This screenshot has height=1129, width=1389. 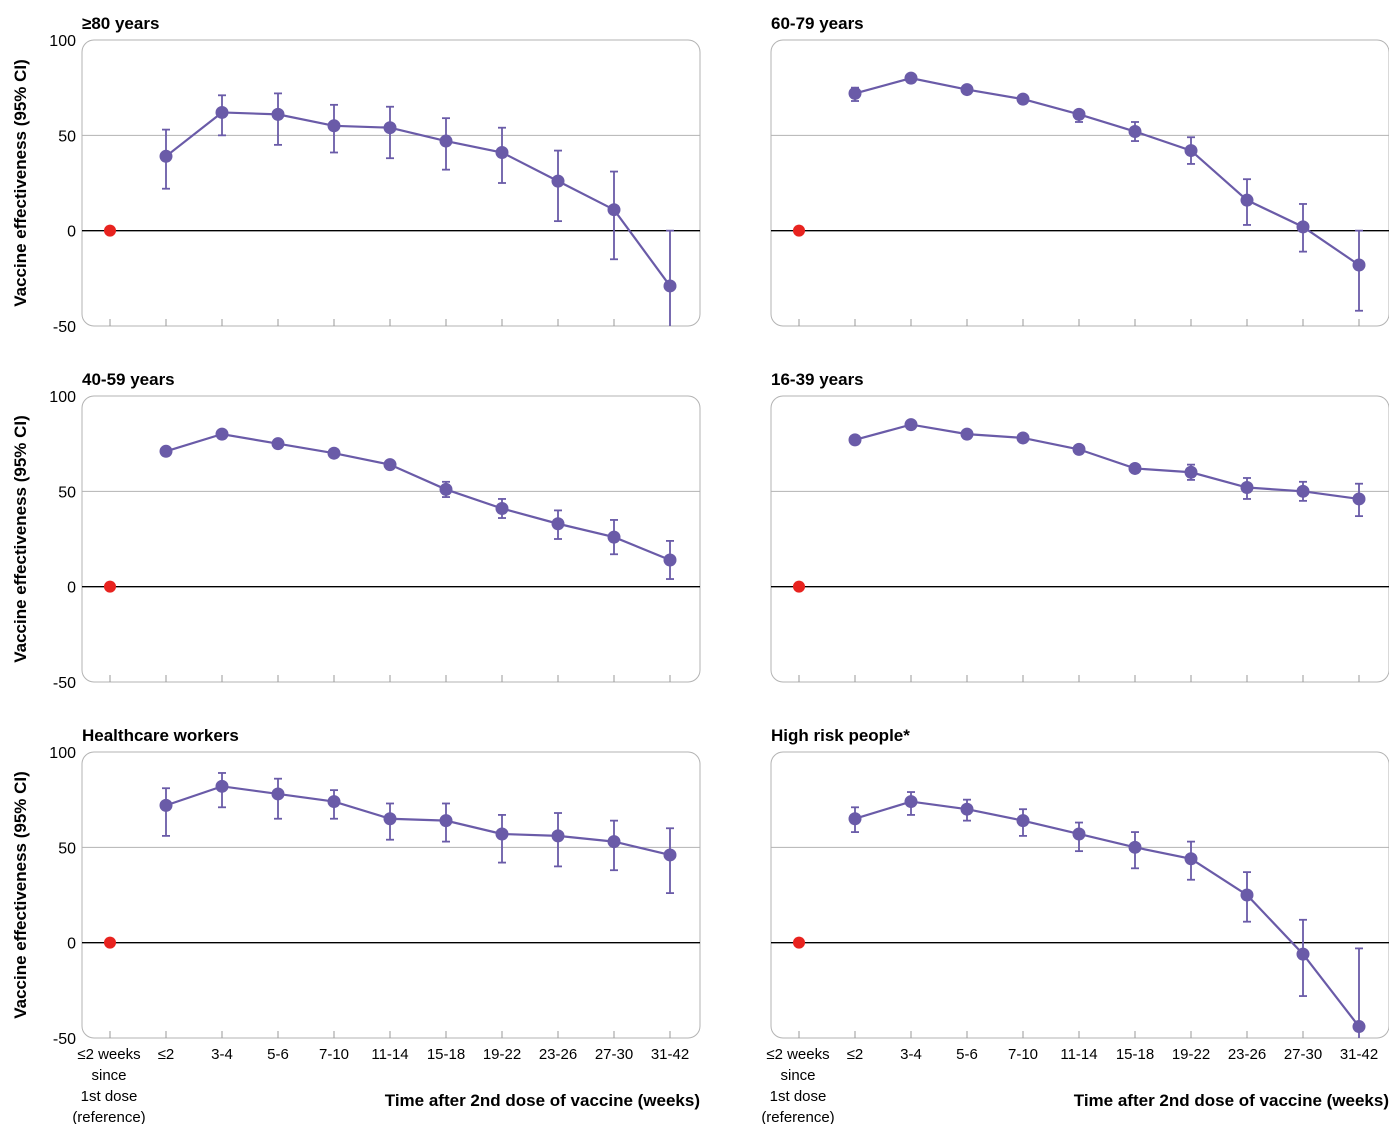 I want to click on x-tick-label: 23-26, so click(x=558, y=1054).